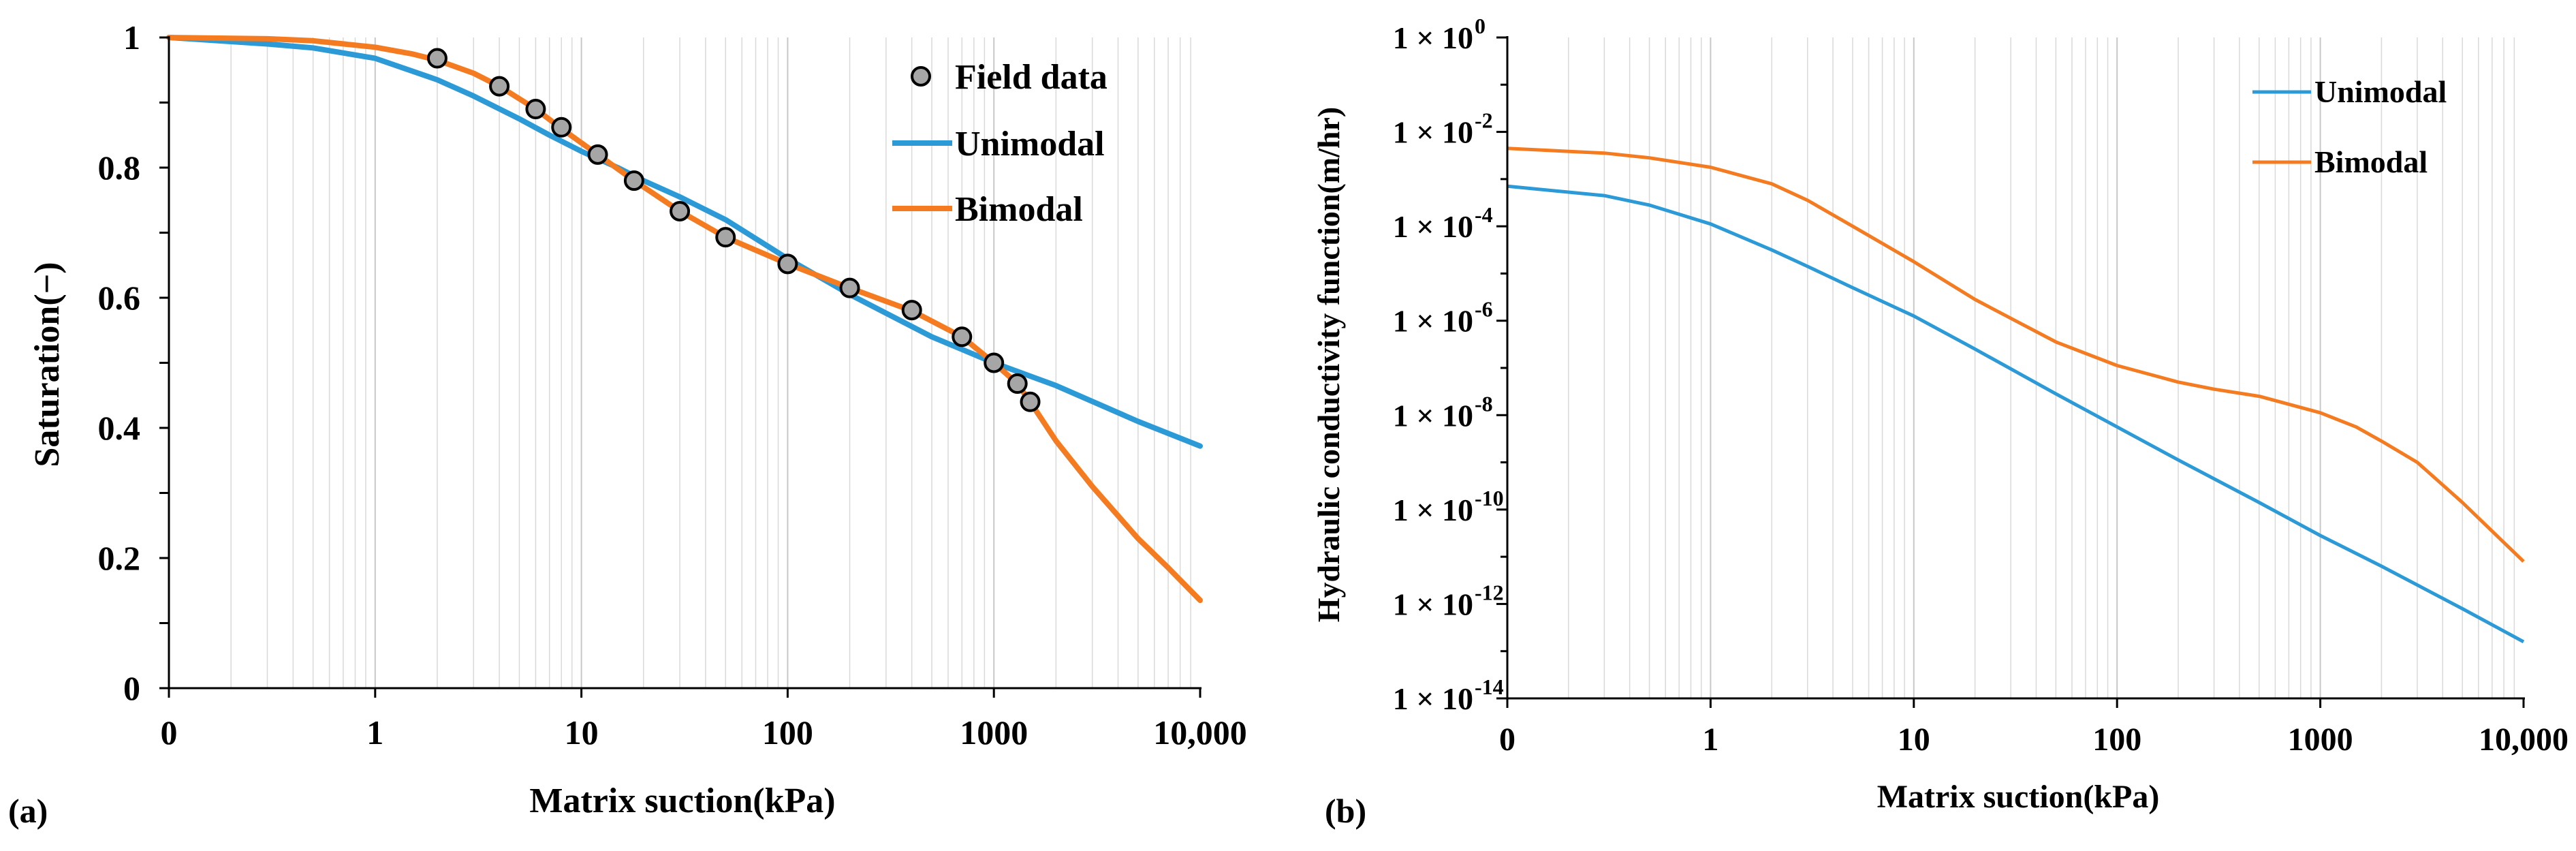 The image size is (2576, 851). Describe the element at coordinates (582, 732) in the screenshot. I see `panel-a-x-tick-label: 10` at that location.